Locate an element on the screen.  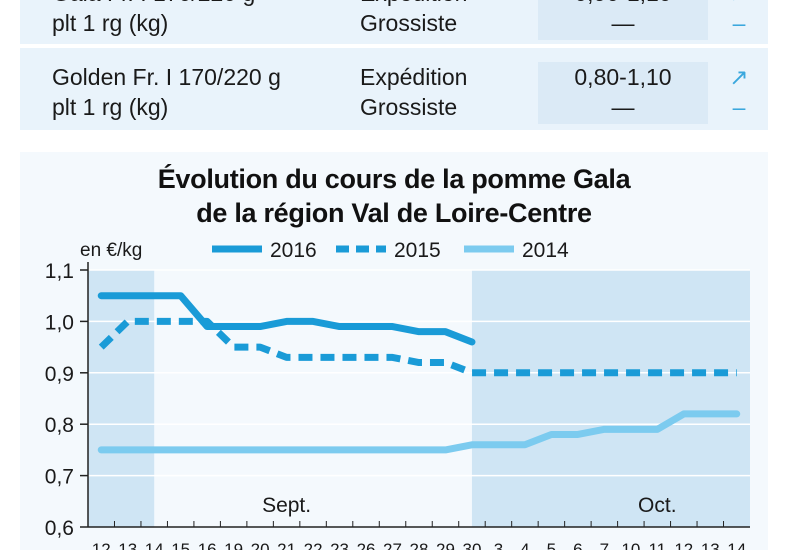
y-axis-label: en €/kg is located at coordinates (111, 250).